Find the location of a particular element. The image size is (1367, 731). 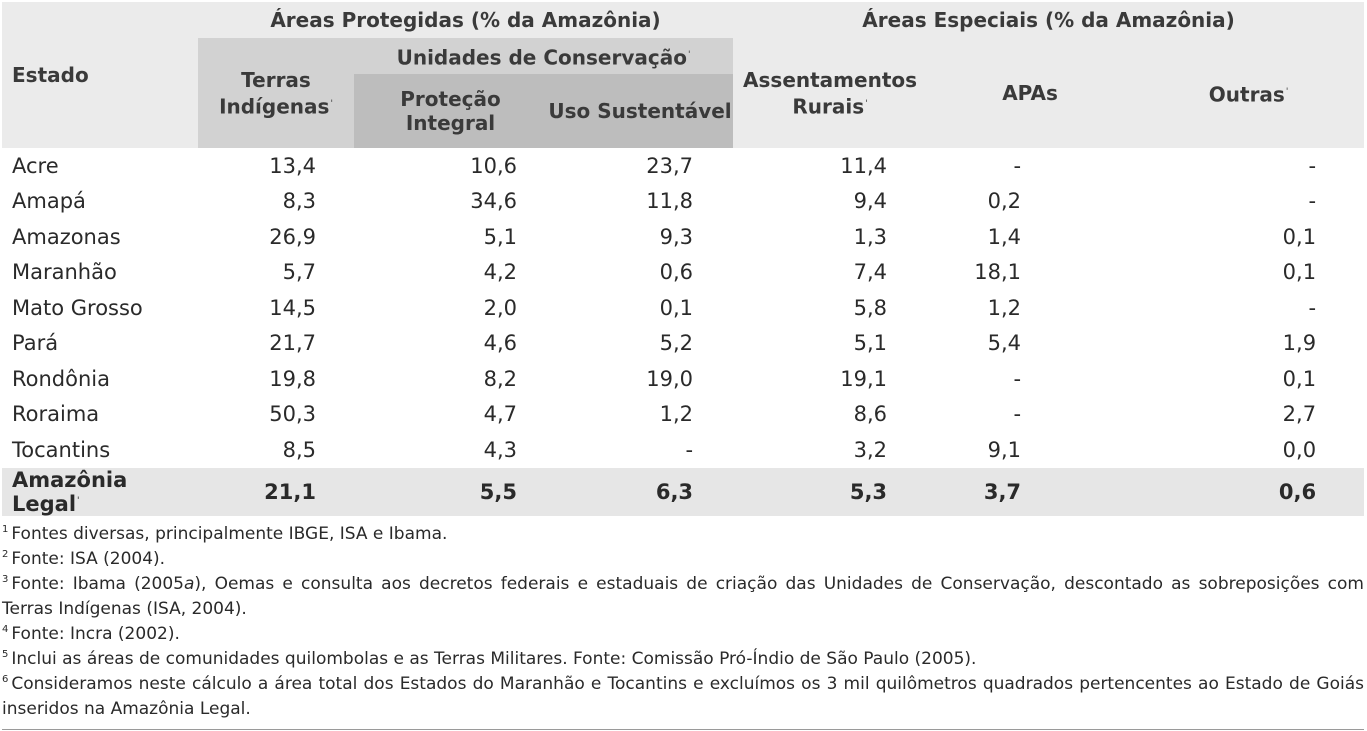

cell-assentamentos-rurais: 11,4 is located at coordinates (864, 165).